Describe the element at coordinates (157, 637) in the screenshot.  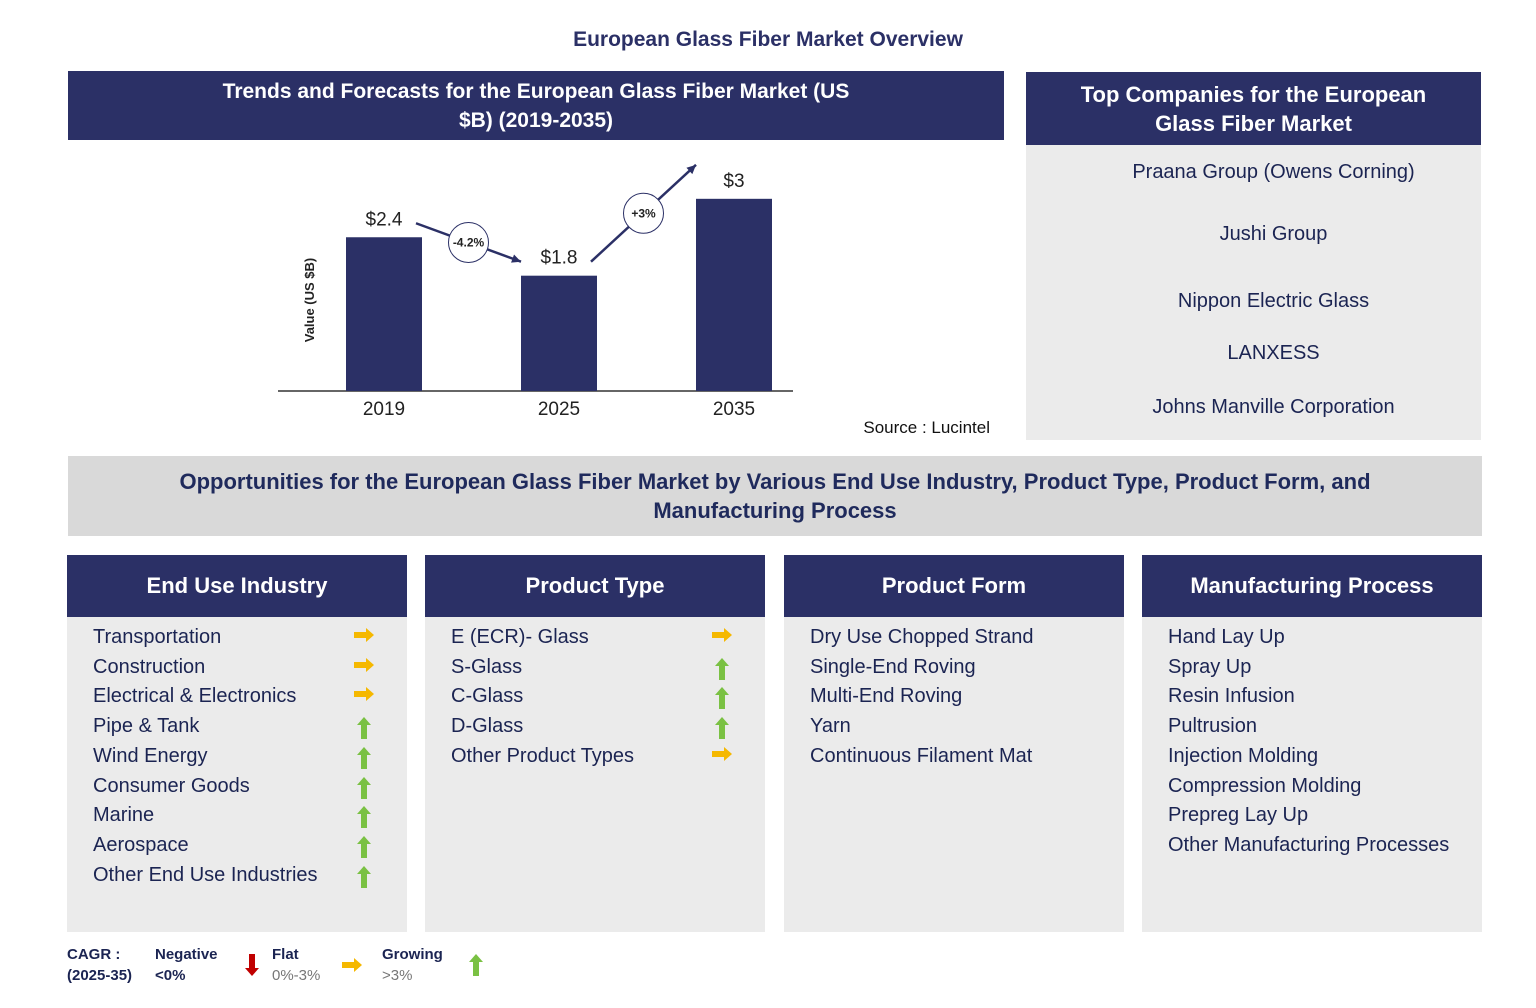
I see `segment-item: Transportation` at that location.